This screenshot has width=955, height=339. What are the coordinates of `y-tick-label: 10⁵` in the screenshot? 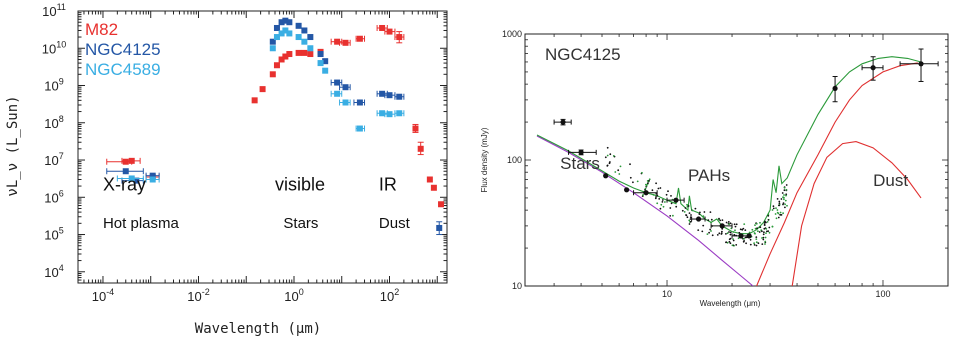 It's located at (53, 234).